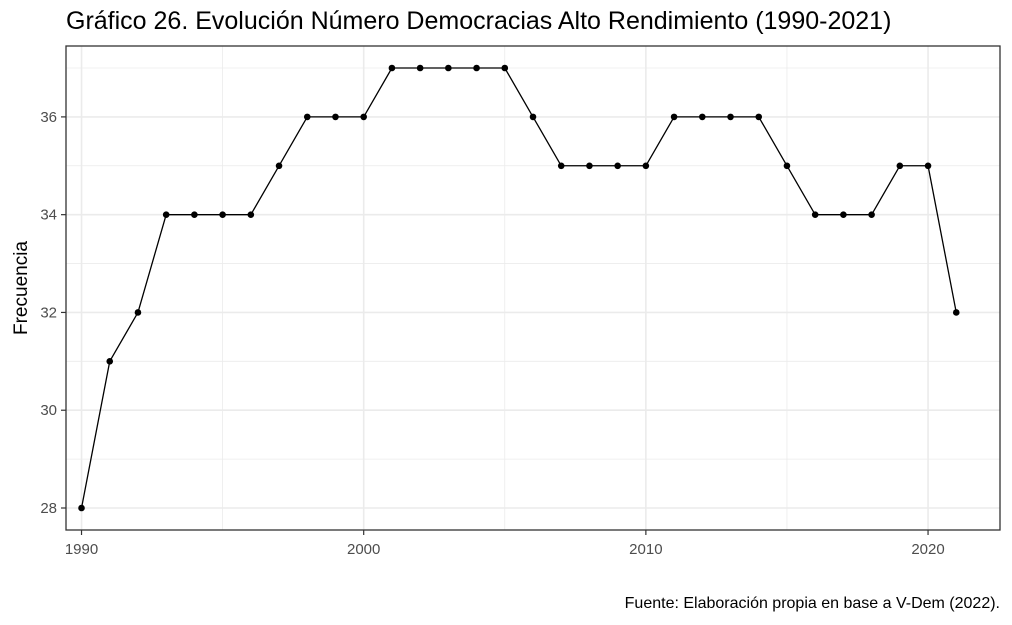 The width and height of the screenshot is (1012, 625). I want to click on y-tick-label: 32, so click(48, 312).